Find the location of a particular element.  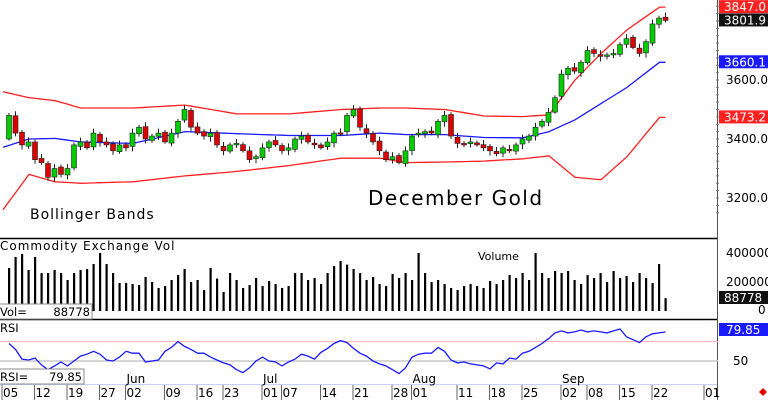

month-label: Sep is located at coordinates (573, 379).